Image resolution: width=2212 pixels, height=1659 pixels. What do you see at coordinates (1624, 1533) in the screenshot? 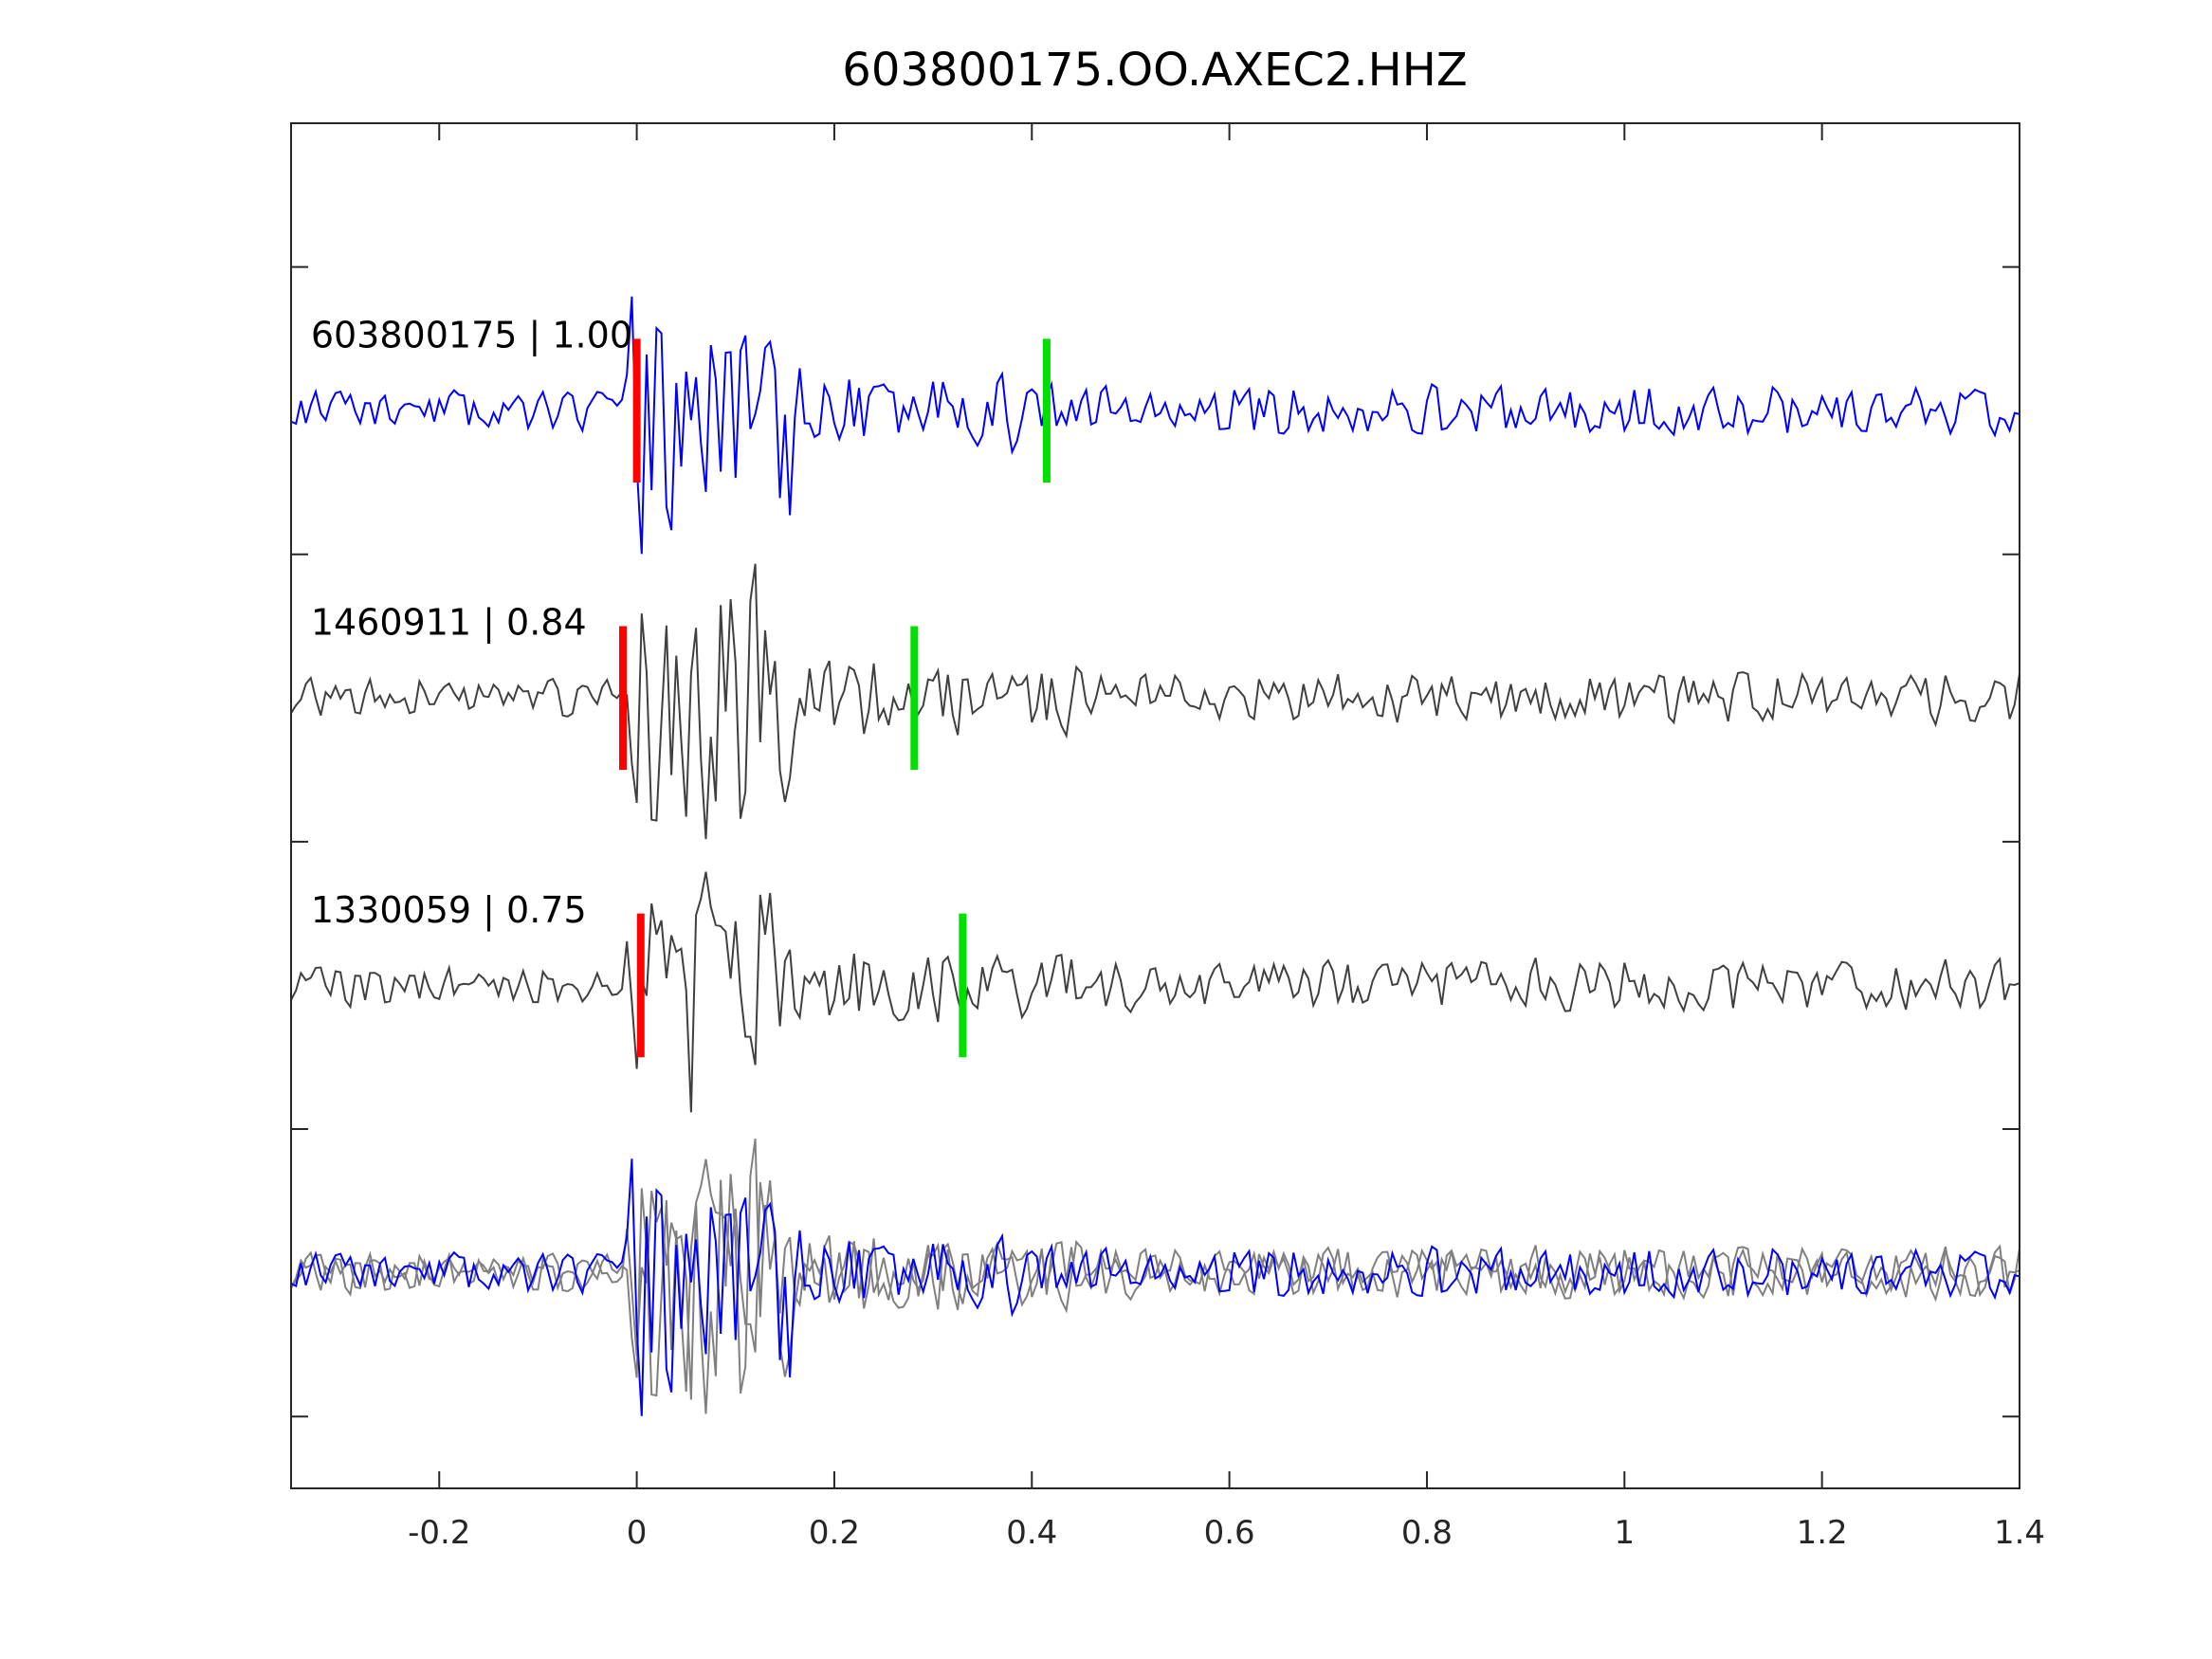
I see `x-tick-label: 1` at bounding box center [1624, 1533].